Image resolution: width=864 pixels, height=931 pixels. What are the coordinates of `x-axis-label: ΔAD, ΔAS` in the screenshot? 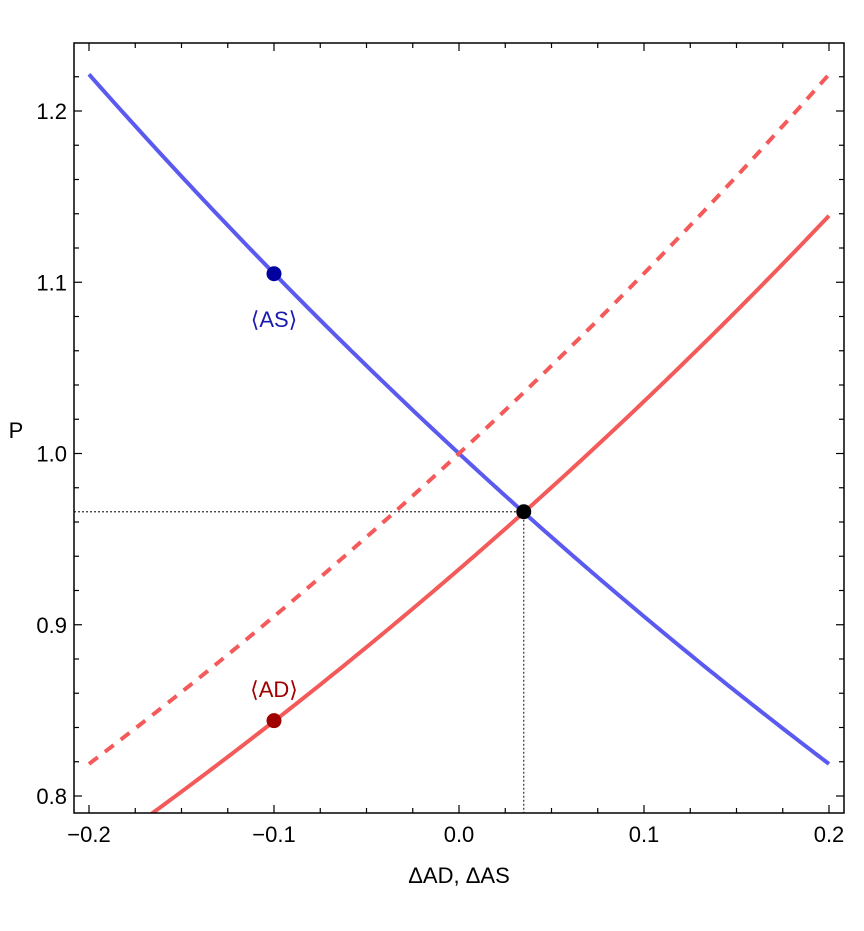 It's located at (459, 875).